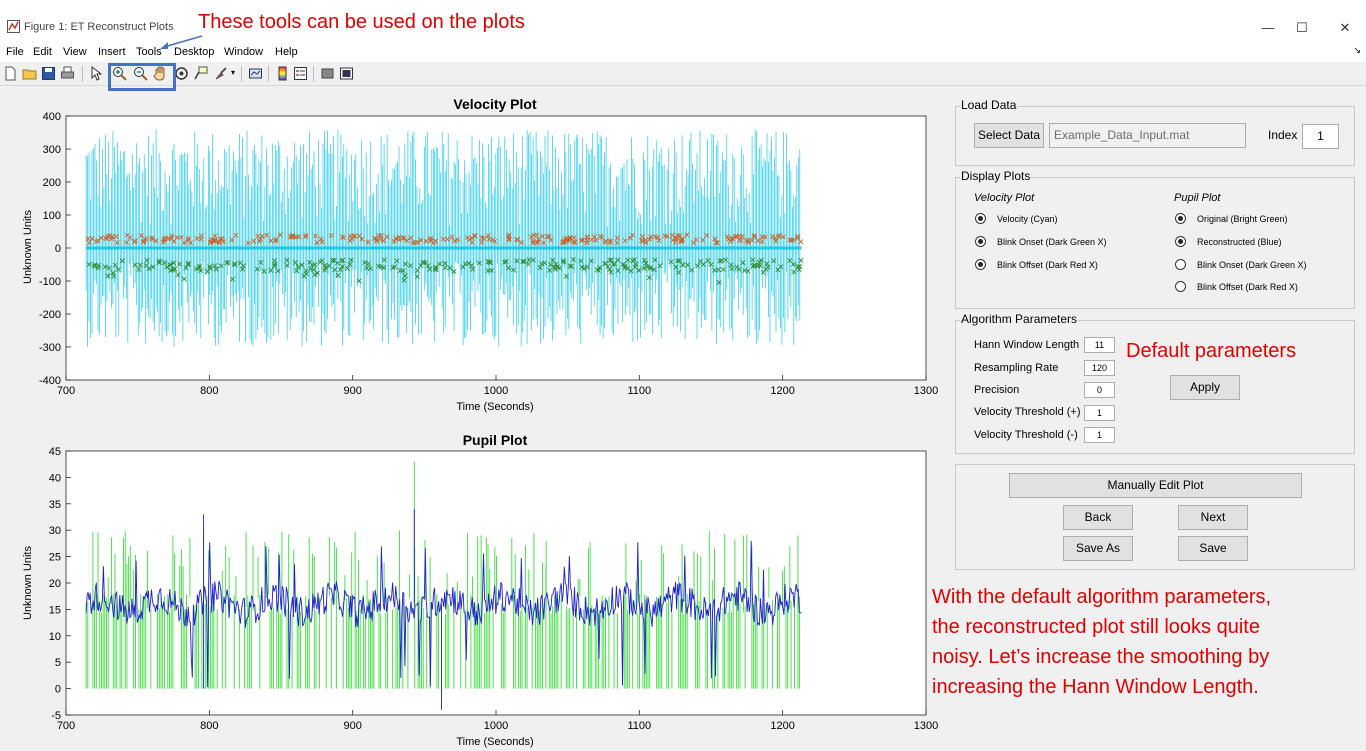  What do you see at coordinates (282, 73) in the screenshot?
I see `colorbar-icon` at bounding box center [282, 73].